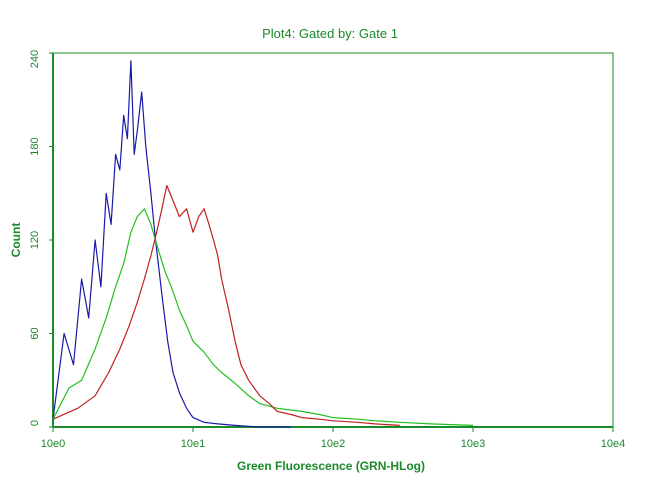 This screenshot has height=488, width=650. What do you see at coordinates (613, 444) in the screenshot?
I see `x-tick-label: 10e4` at bounding box center [613, 444].